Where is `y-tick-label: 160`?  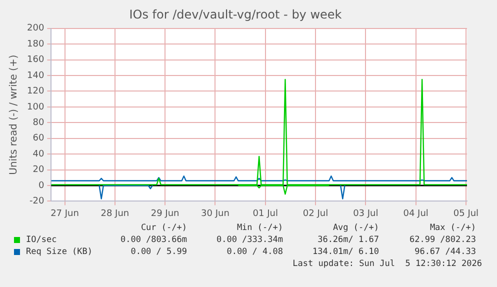 y-tick-label: 160 is located at coordinates (35, 60).